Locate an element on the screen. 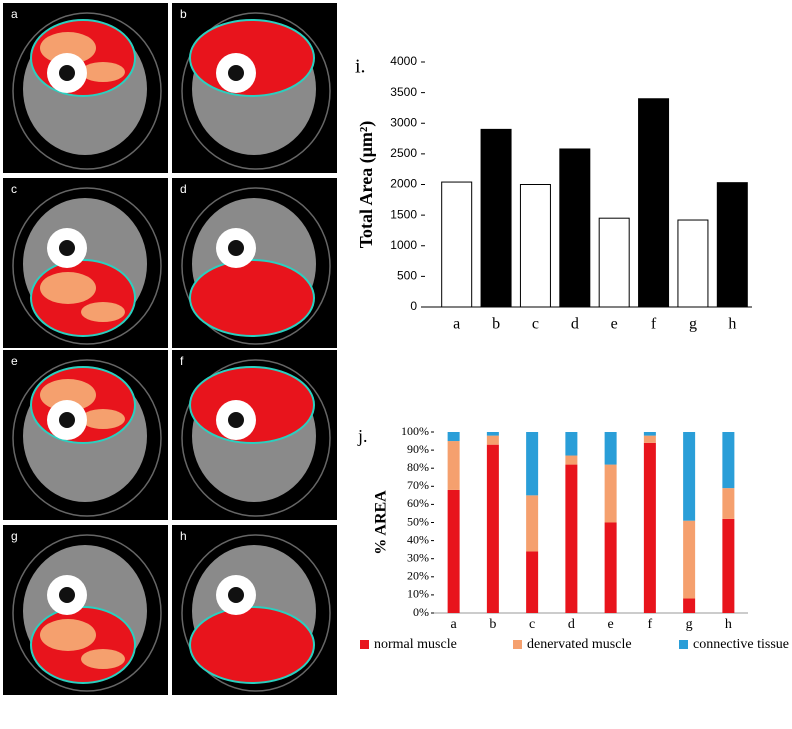  panel-label: e is located at coordinates (14, 361).